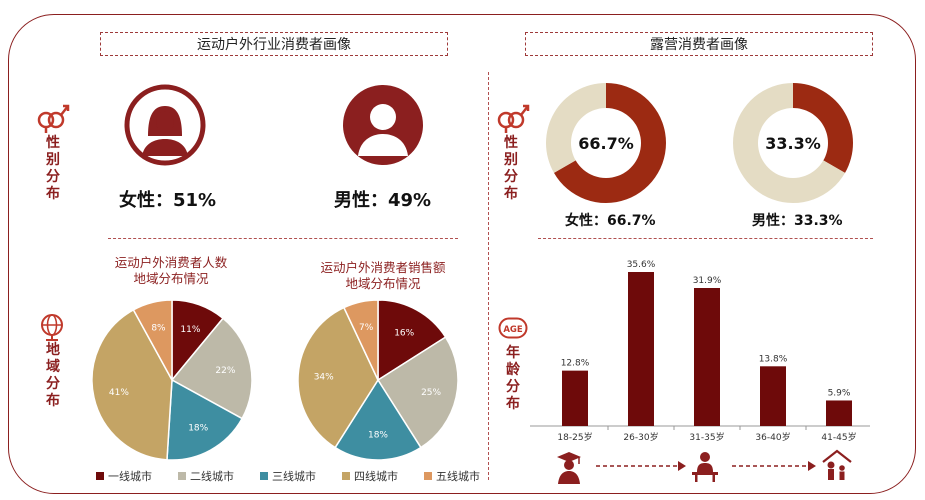 The width and height of the screenshot is (925, 500). Describe the element at coordinates (53, 375) in the screenshot. I see `left-region-label: 地域分布` at that location.